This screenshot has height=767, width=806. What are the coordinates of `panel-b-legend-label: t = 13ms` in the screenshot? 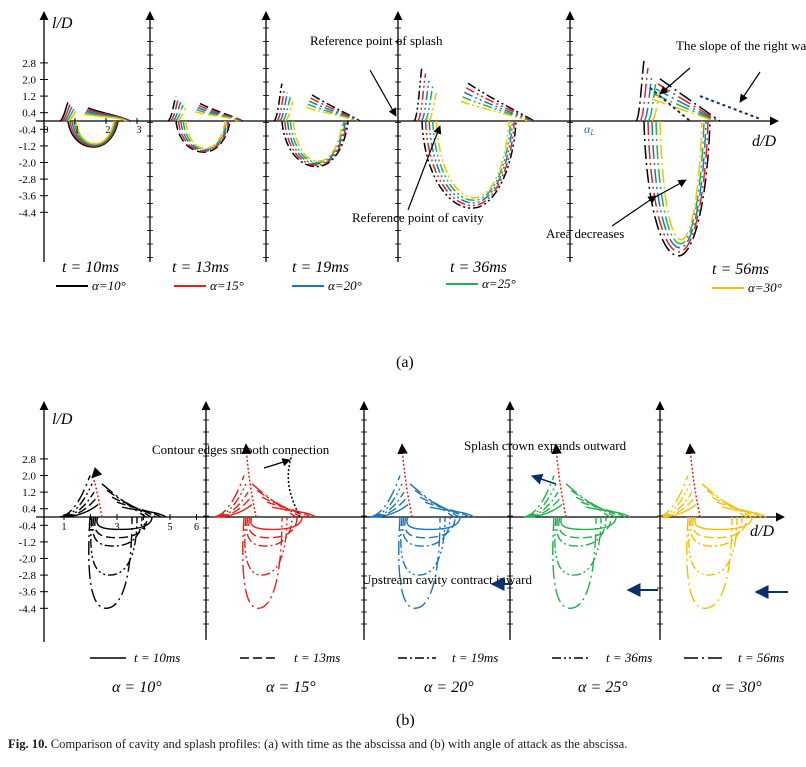 It's located at (317, 657).